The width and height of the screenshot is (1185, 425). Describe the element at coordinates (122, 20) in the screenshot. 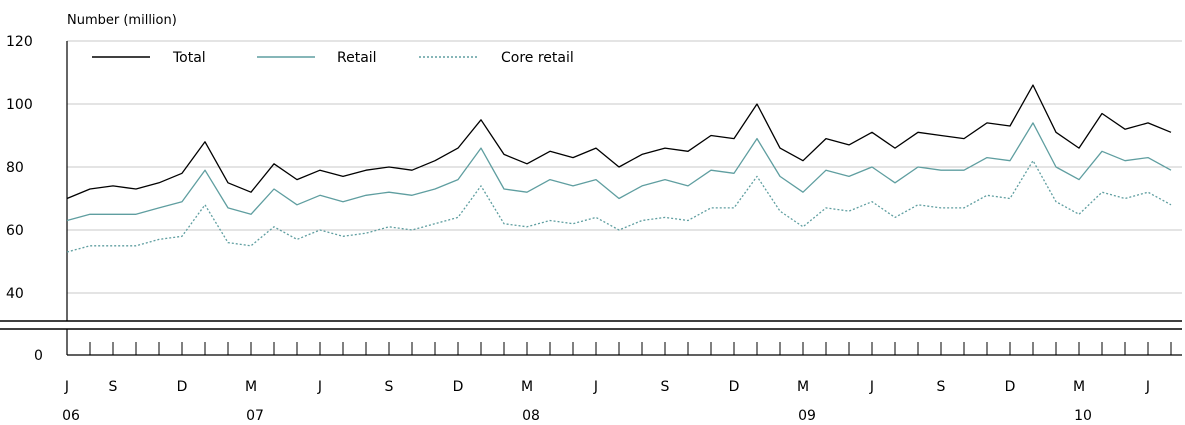

I see `y-axis-label: Number (million)` at that location.